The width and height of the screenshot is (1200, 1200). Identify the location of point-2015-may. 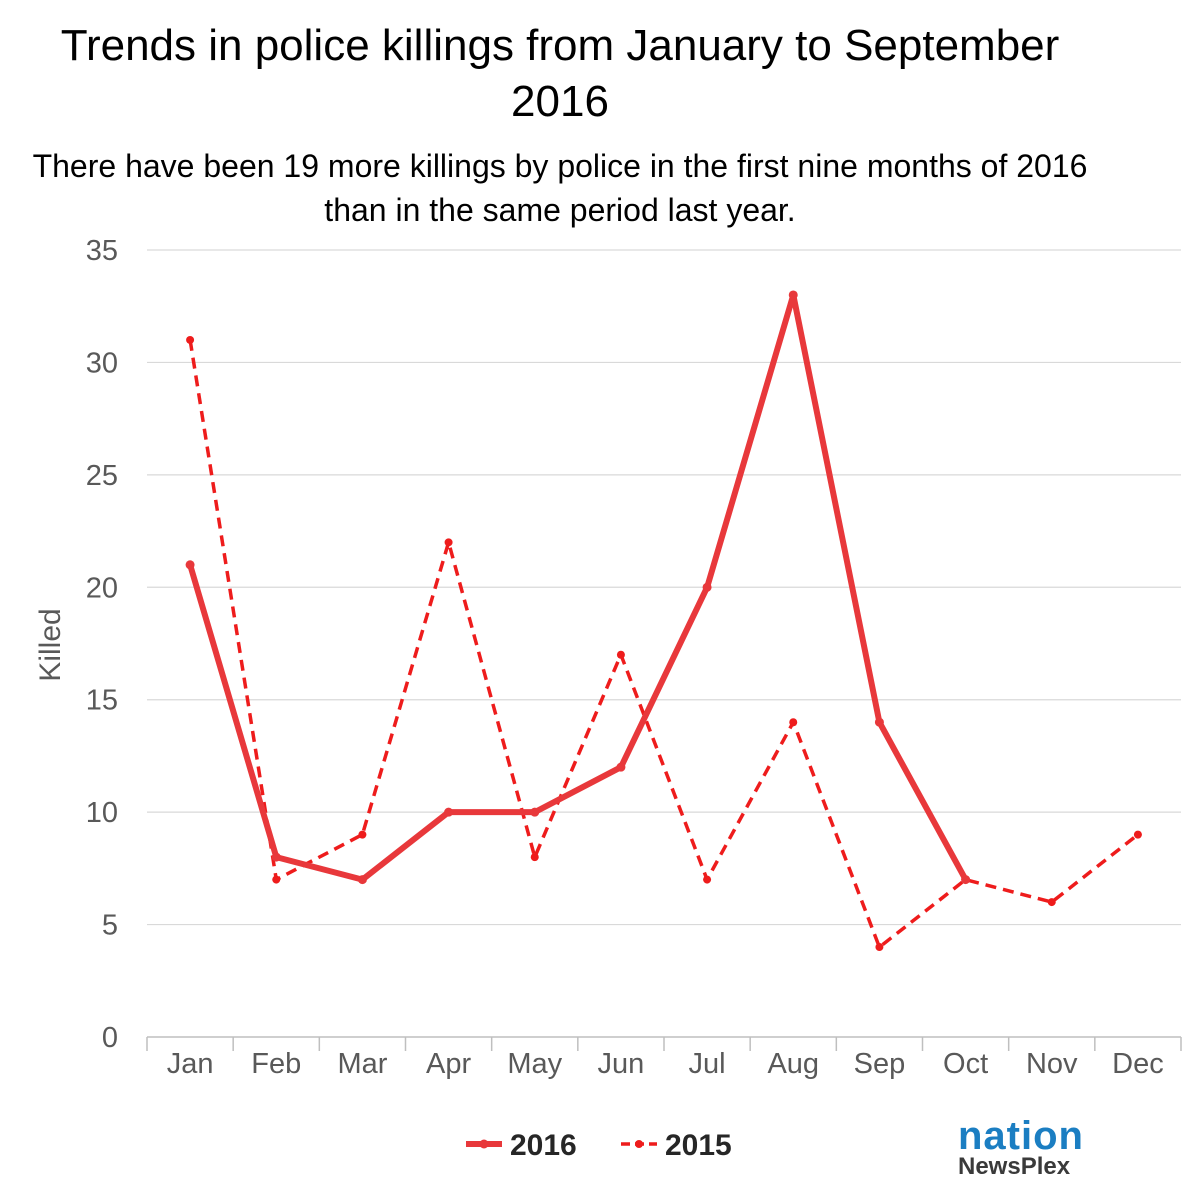
(534, 857).